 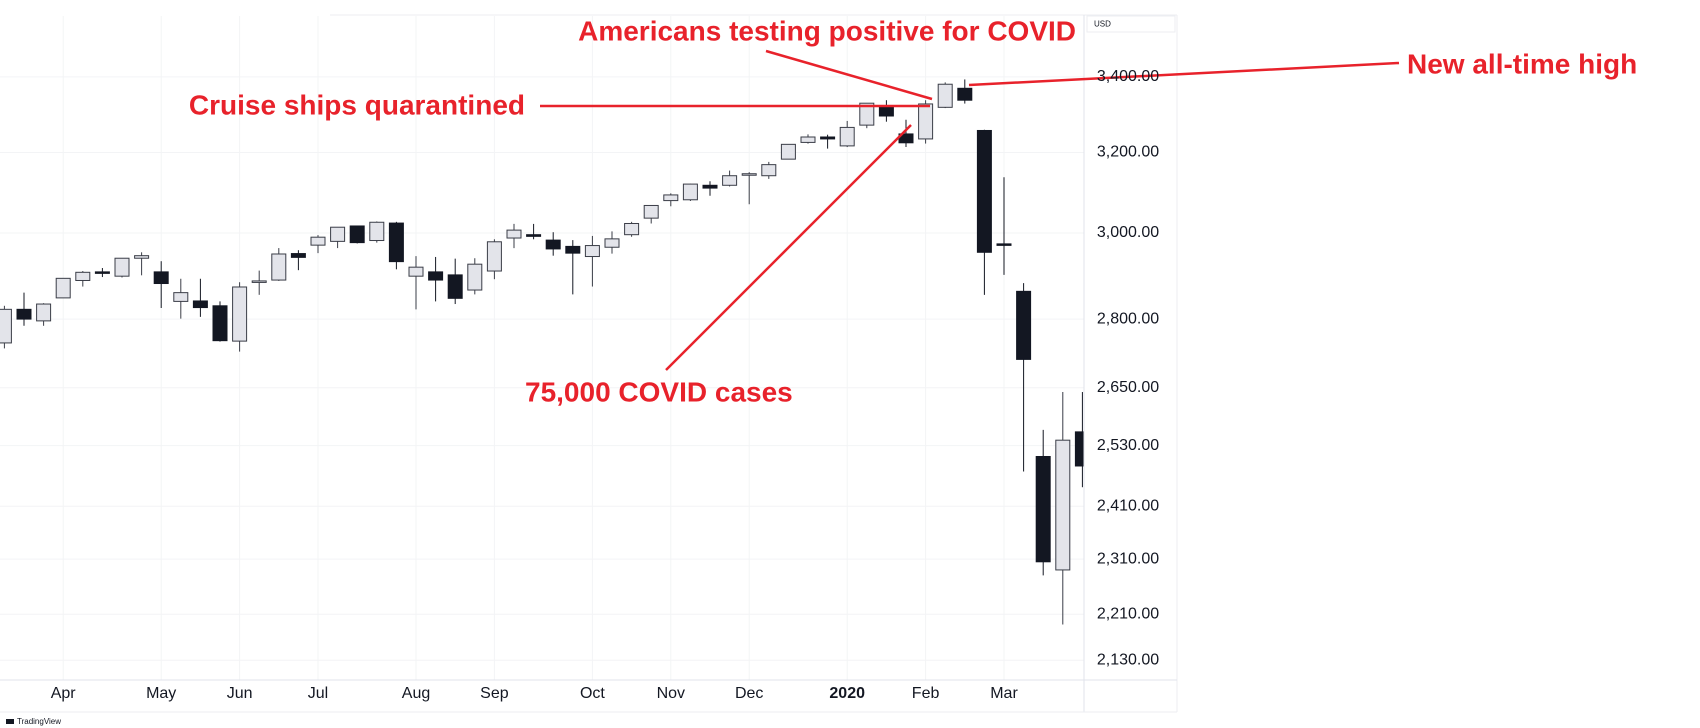 I want to click on y-tick-label: 3,000.00, so click(x=1128, y=232).